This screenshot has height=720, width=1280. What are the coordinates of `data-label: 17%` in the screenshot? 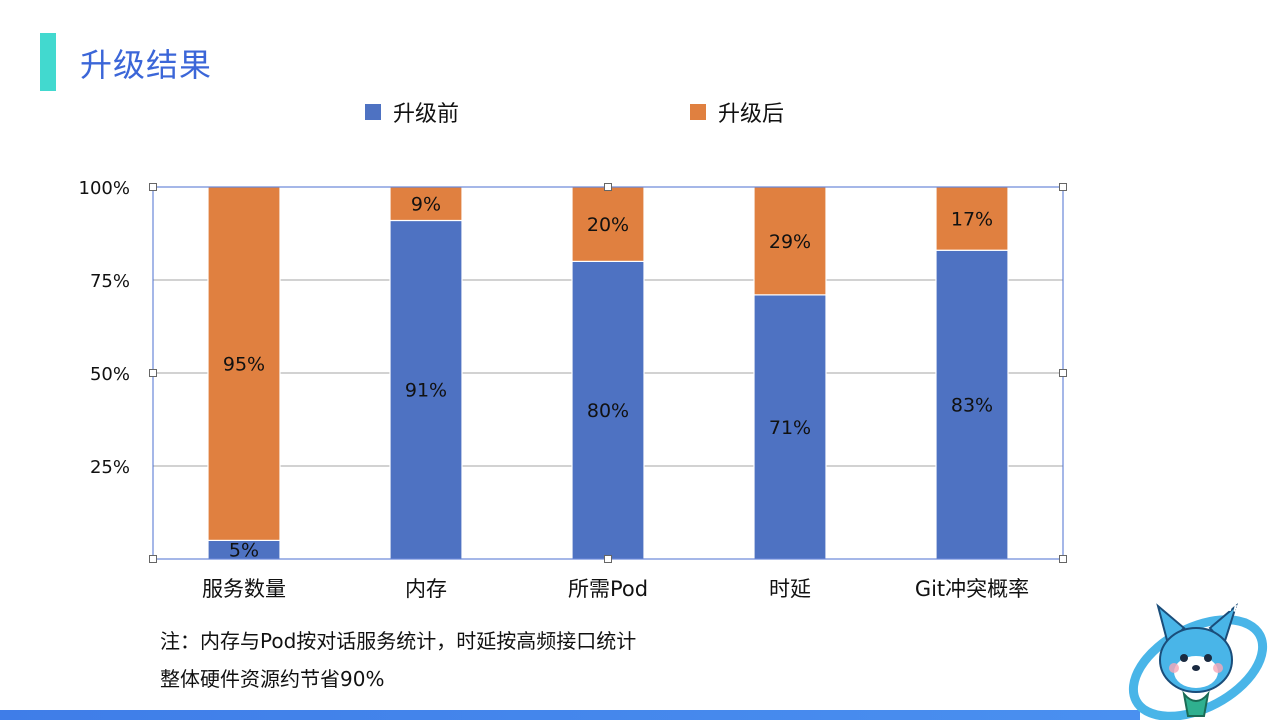 It's located at (972, 220).